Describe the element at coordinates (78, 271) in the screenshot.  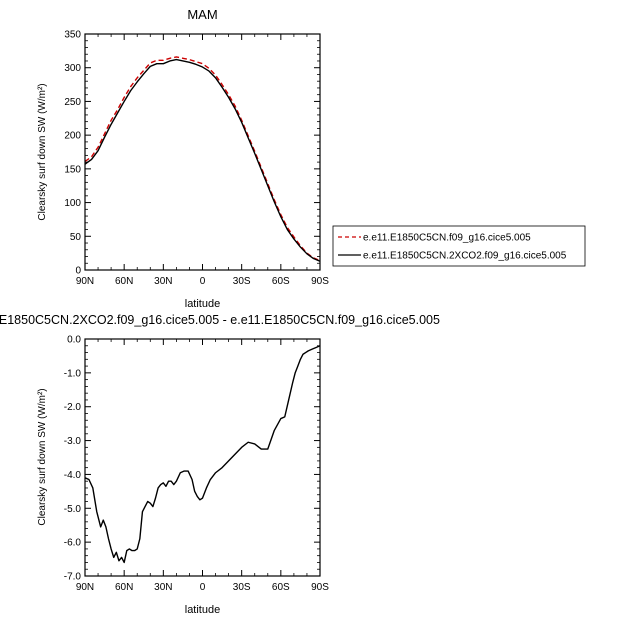
I see `top-y-tick-label: 0` at that location.